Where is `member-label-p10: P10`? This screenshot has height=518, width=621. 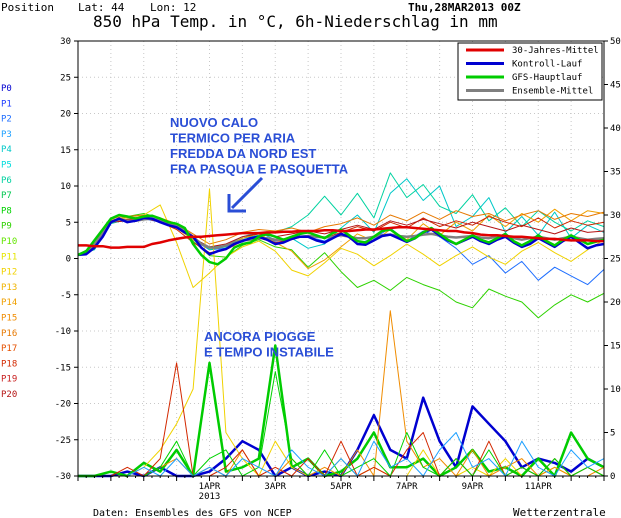
member-label-p10: P10 is located at coordinates (9, 242).